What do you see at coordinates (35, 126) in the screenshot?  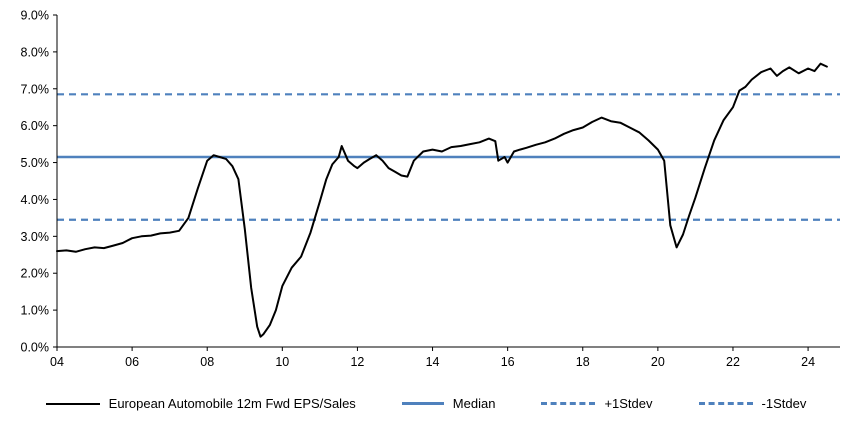 I see `y-tick-label: 6.0%` at bounding box center [35, 126].